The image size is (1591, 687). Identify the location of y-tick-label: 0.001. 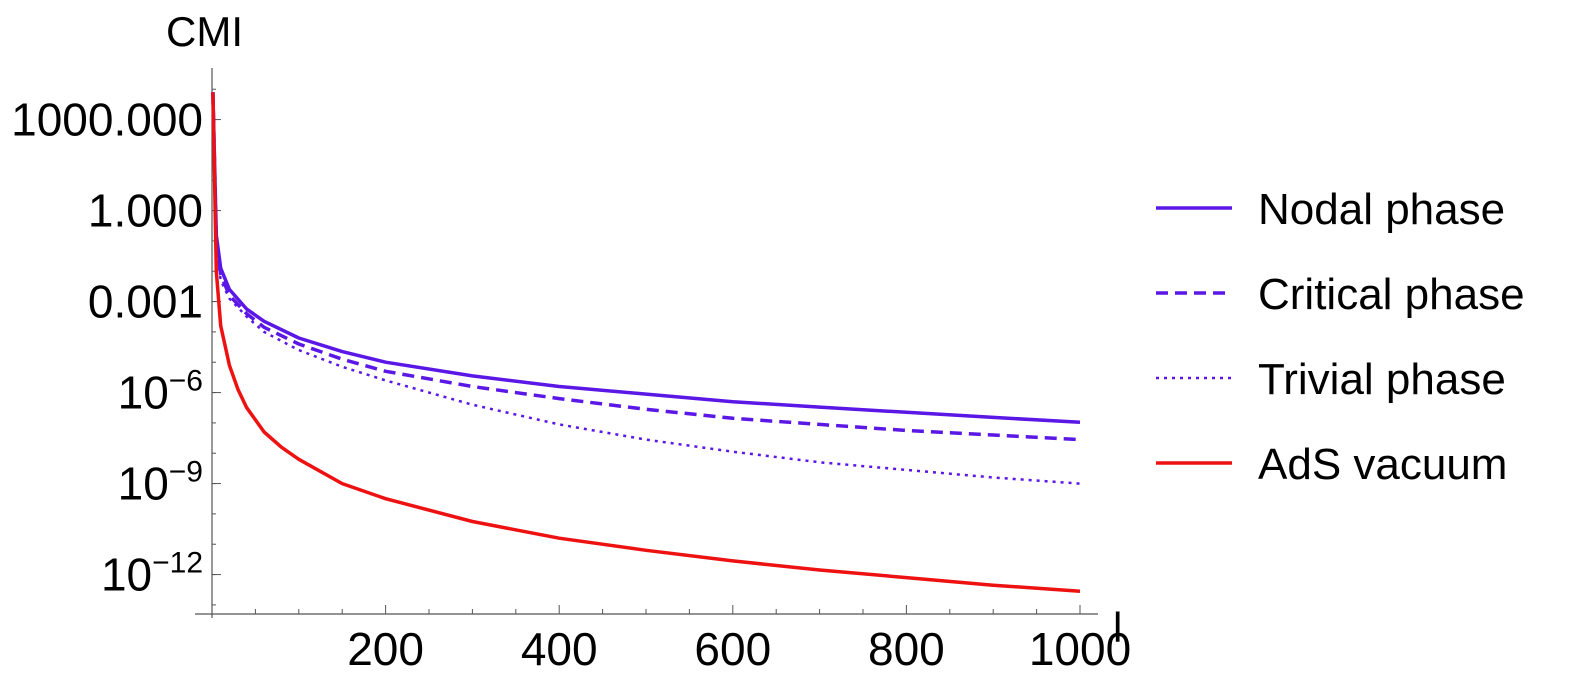
(145, 302).